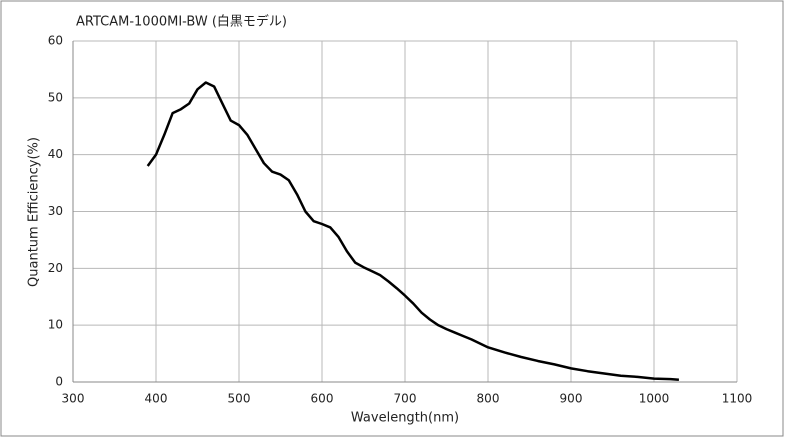 The width and height of the screenshot is (786, 439). What do you see at coordinates (55, 268) in the screenshot?
I see `y-tick-label: 20` at bounding box center [55, 268].